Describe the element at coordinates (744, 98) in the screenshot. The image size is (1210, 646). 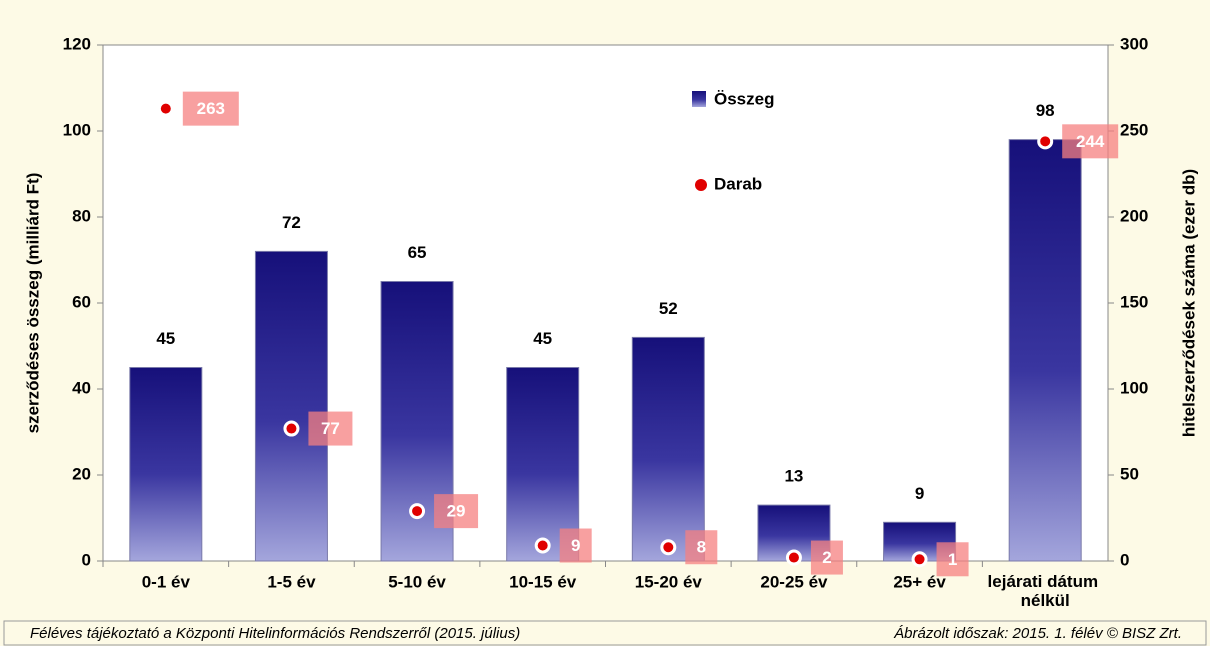
I see `legend-label: Összeg` at that location.